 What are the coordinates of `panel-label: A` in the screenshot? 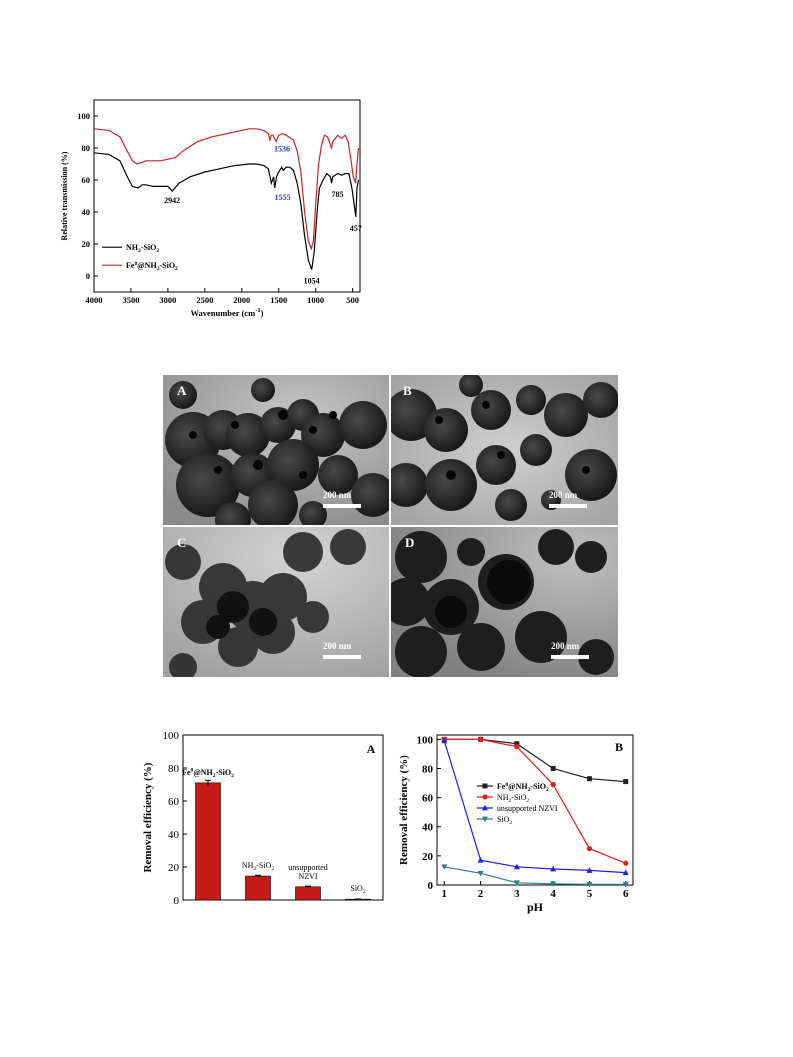 It's located at (371, 749).